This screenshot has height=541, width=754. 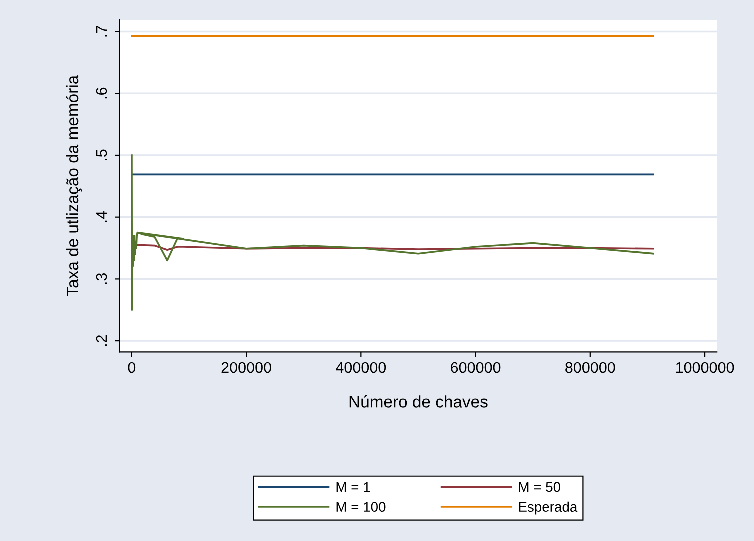 What do you see at coordinates (101, 340) in the screenshot?
I see `y-tick-label: .2` at bounding box center [101, 340].